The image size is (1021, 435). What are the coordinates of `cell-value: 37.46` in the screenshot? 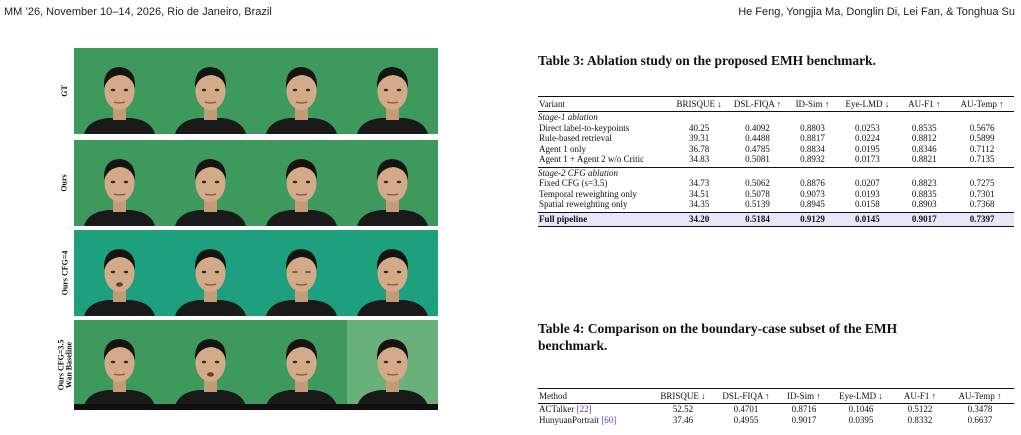 It's located at (683, 419).